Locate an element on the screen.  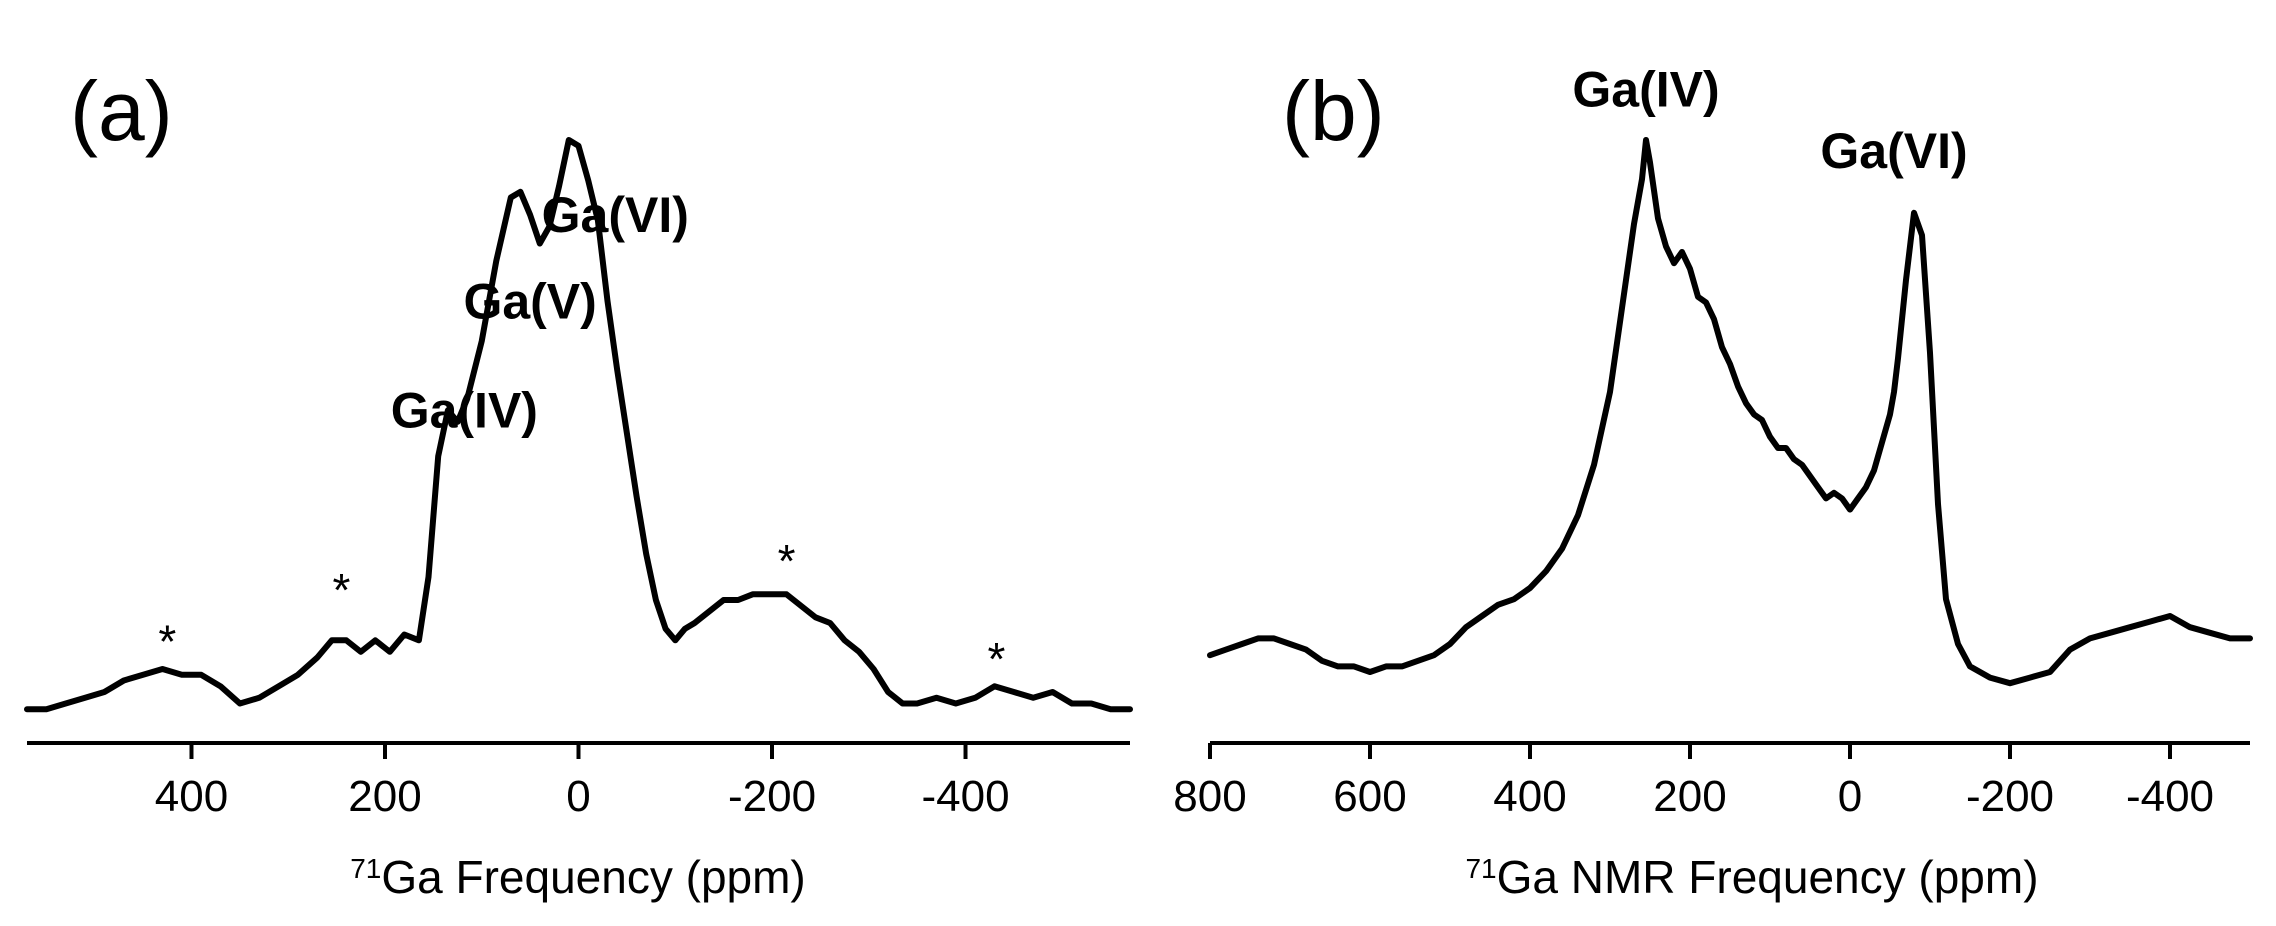
spinning-sideband-marker-a-6: * is located at coordinates (997, 659).